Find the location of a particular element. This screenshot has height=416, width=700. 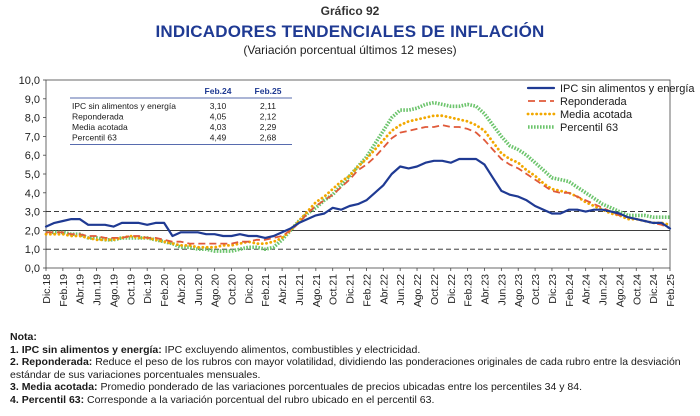

x-tick-label: Feb.22 is located at coordinates (367, 290).